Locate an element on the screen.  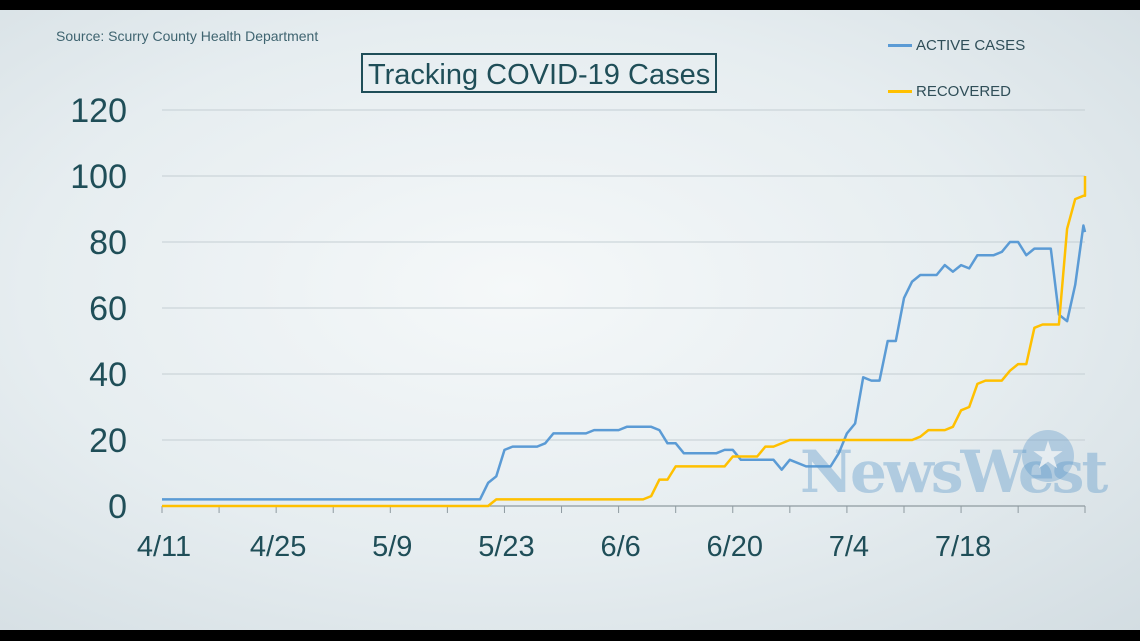
legend-item-recovered: RECOVERED is located at coordinates (956, 91).